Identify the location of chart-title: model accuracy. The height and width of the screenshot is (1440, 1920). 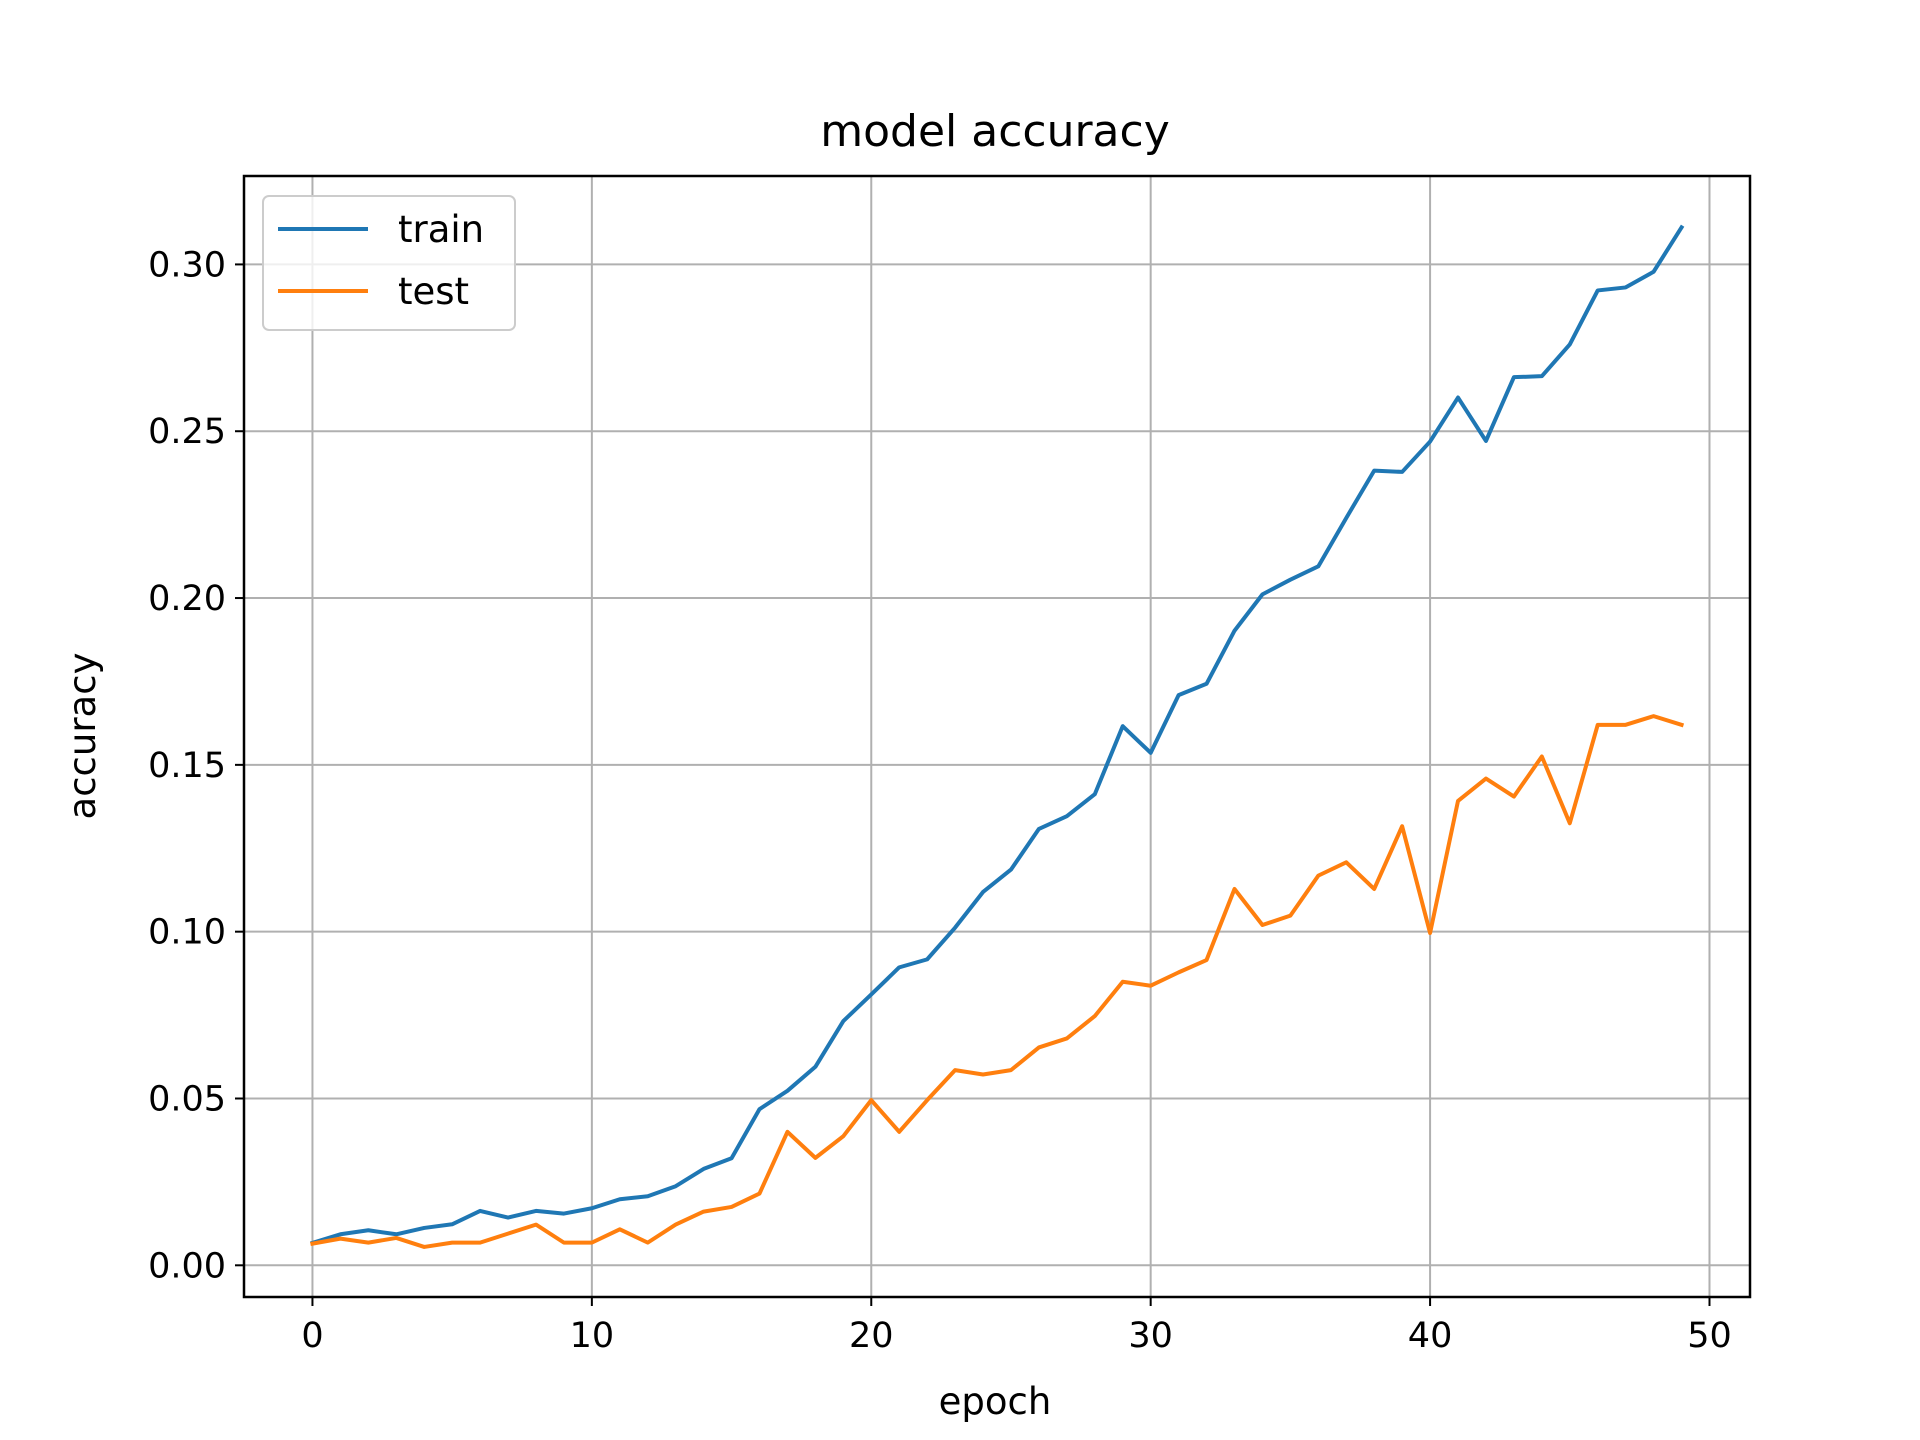
(995, 131).